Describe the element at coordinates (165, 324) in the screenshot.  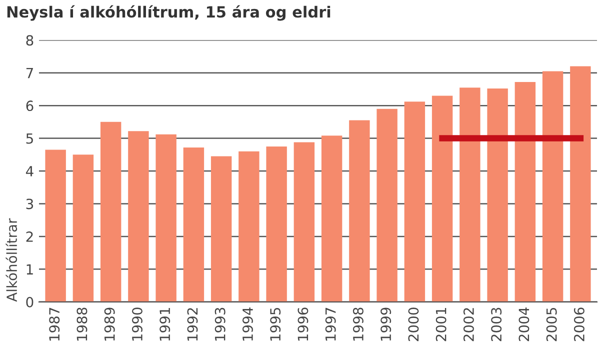
I see `x-tick-label: 1991` at that location.